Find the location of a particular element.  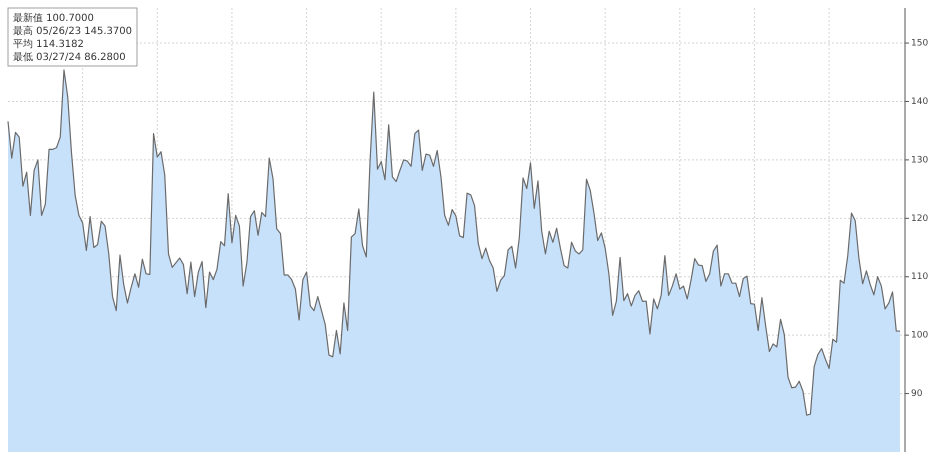

y-tick-label: 90 is located at coordinates (917, 394).